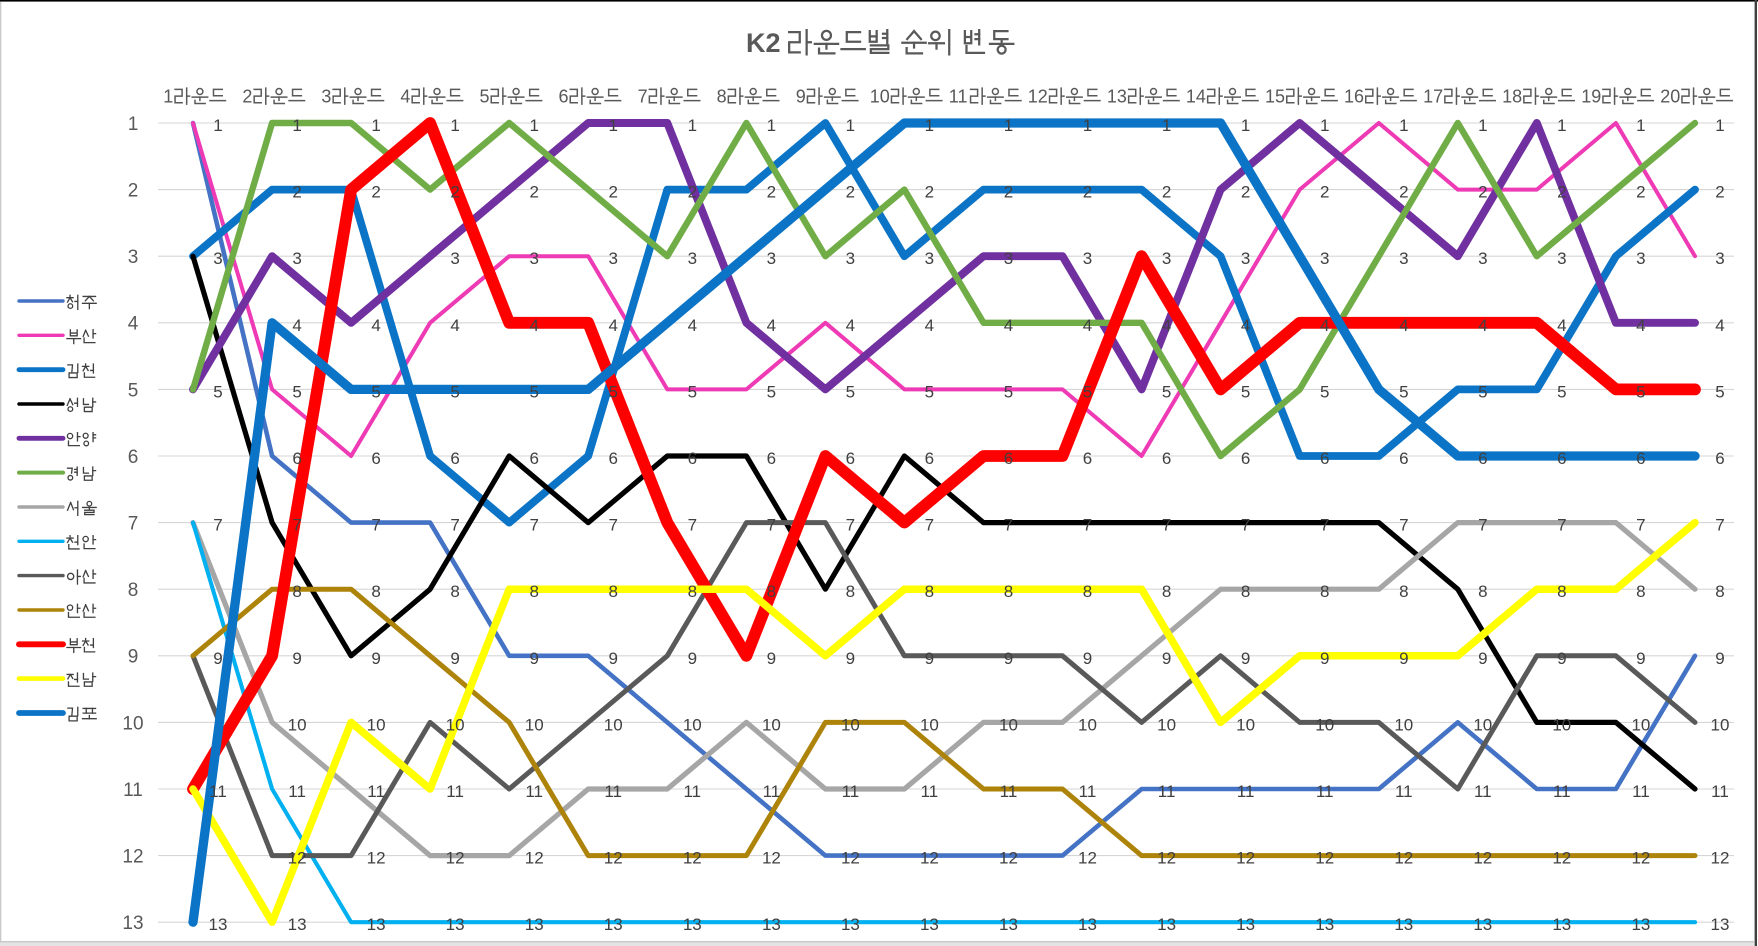 The image size is (1758, 946). Describe the element at coordinates (1275, 97) in the screenshot. I see `svg-text: 15` at that location.